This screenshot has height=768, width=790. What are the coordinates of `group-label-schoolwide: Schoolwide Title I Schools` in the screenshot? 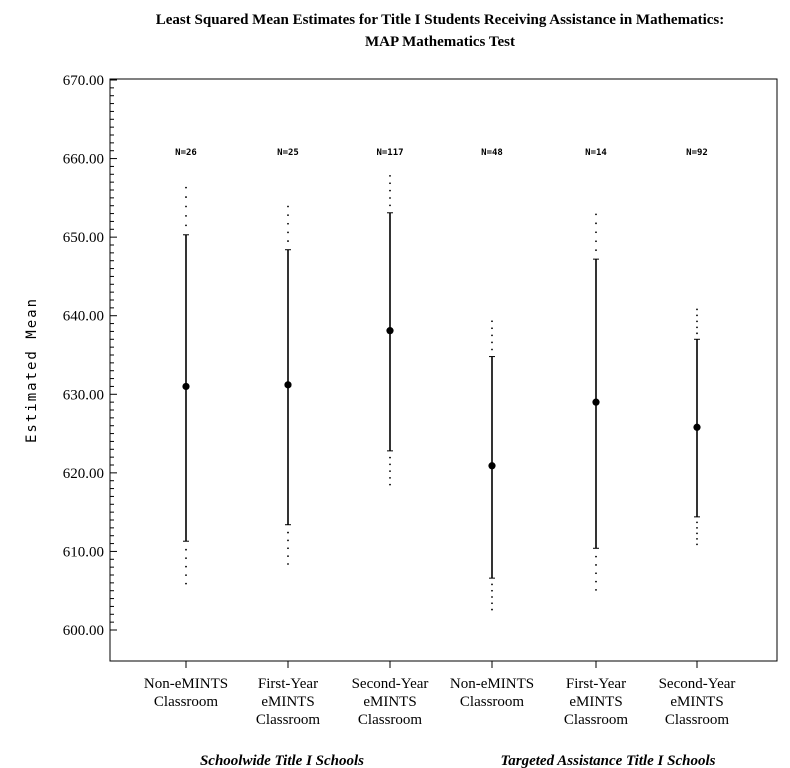 It's located at (282, 760).